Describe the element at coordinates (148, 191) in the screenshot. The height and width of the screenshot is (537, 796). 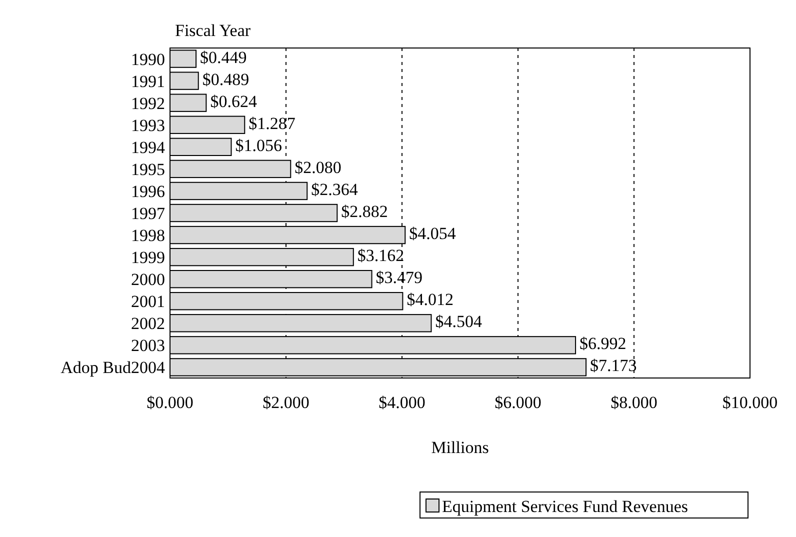
I see `y-tick-label: 1996` at that location.